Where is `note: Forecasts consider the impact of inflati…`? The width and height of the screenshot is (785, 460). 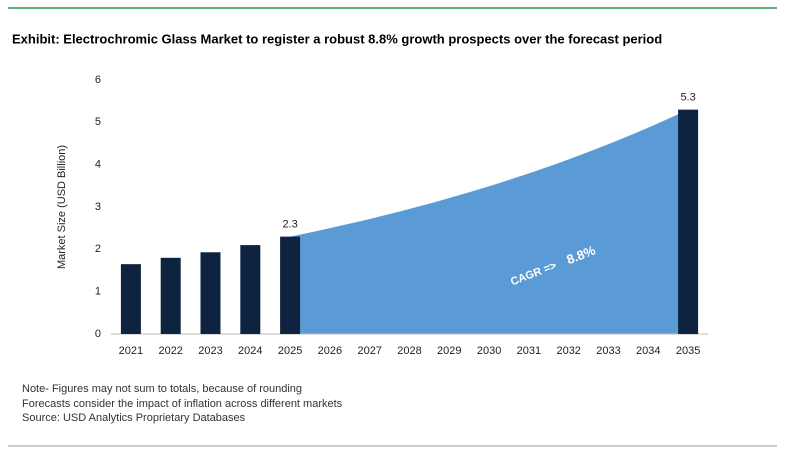
note: Forecasts consider the impact of inflati… is located at coordinates (182, 404).